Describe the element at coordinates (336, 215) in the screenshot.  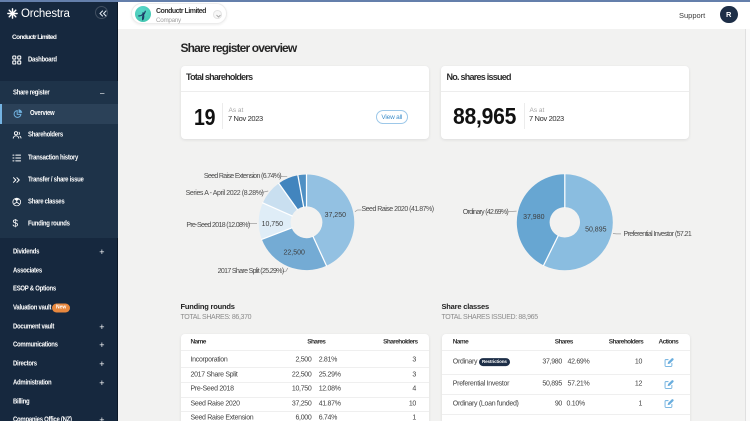
I see `svg-text: 37,250` at that location.